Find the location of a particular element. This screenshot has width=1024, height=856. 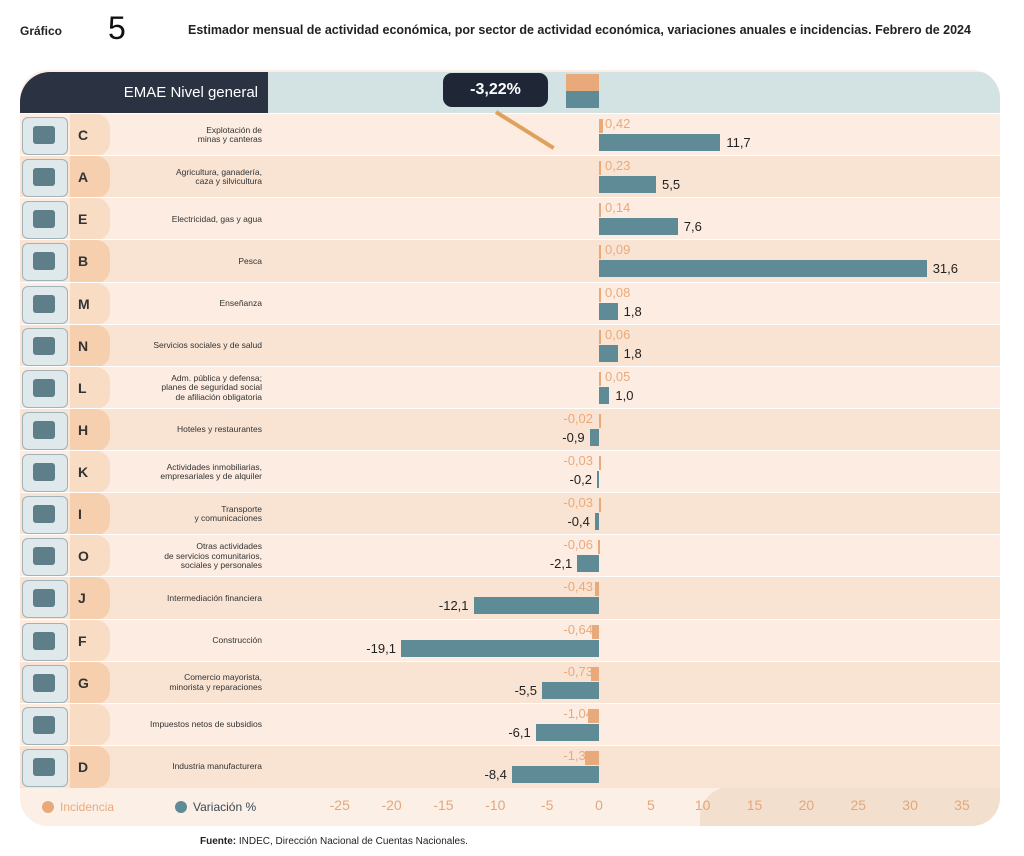

sector-code: H is located at coordinates (90, 429).